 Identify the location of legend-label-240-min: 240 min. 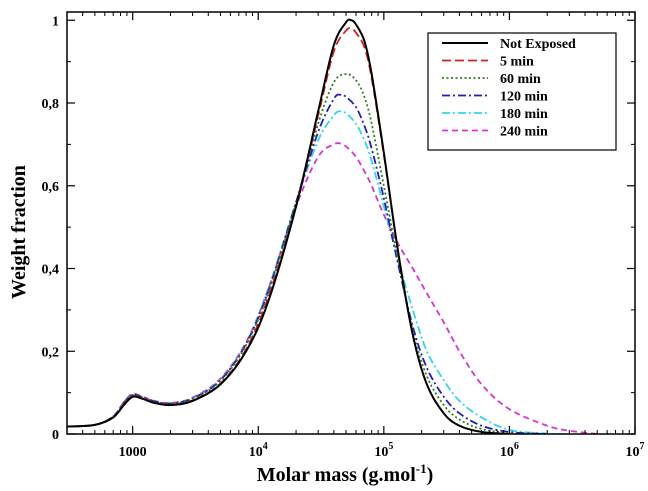
(524, 132).